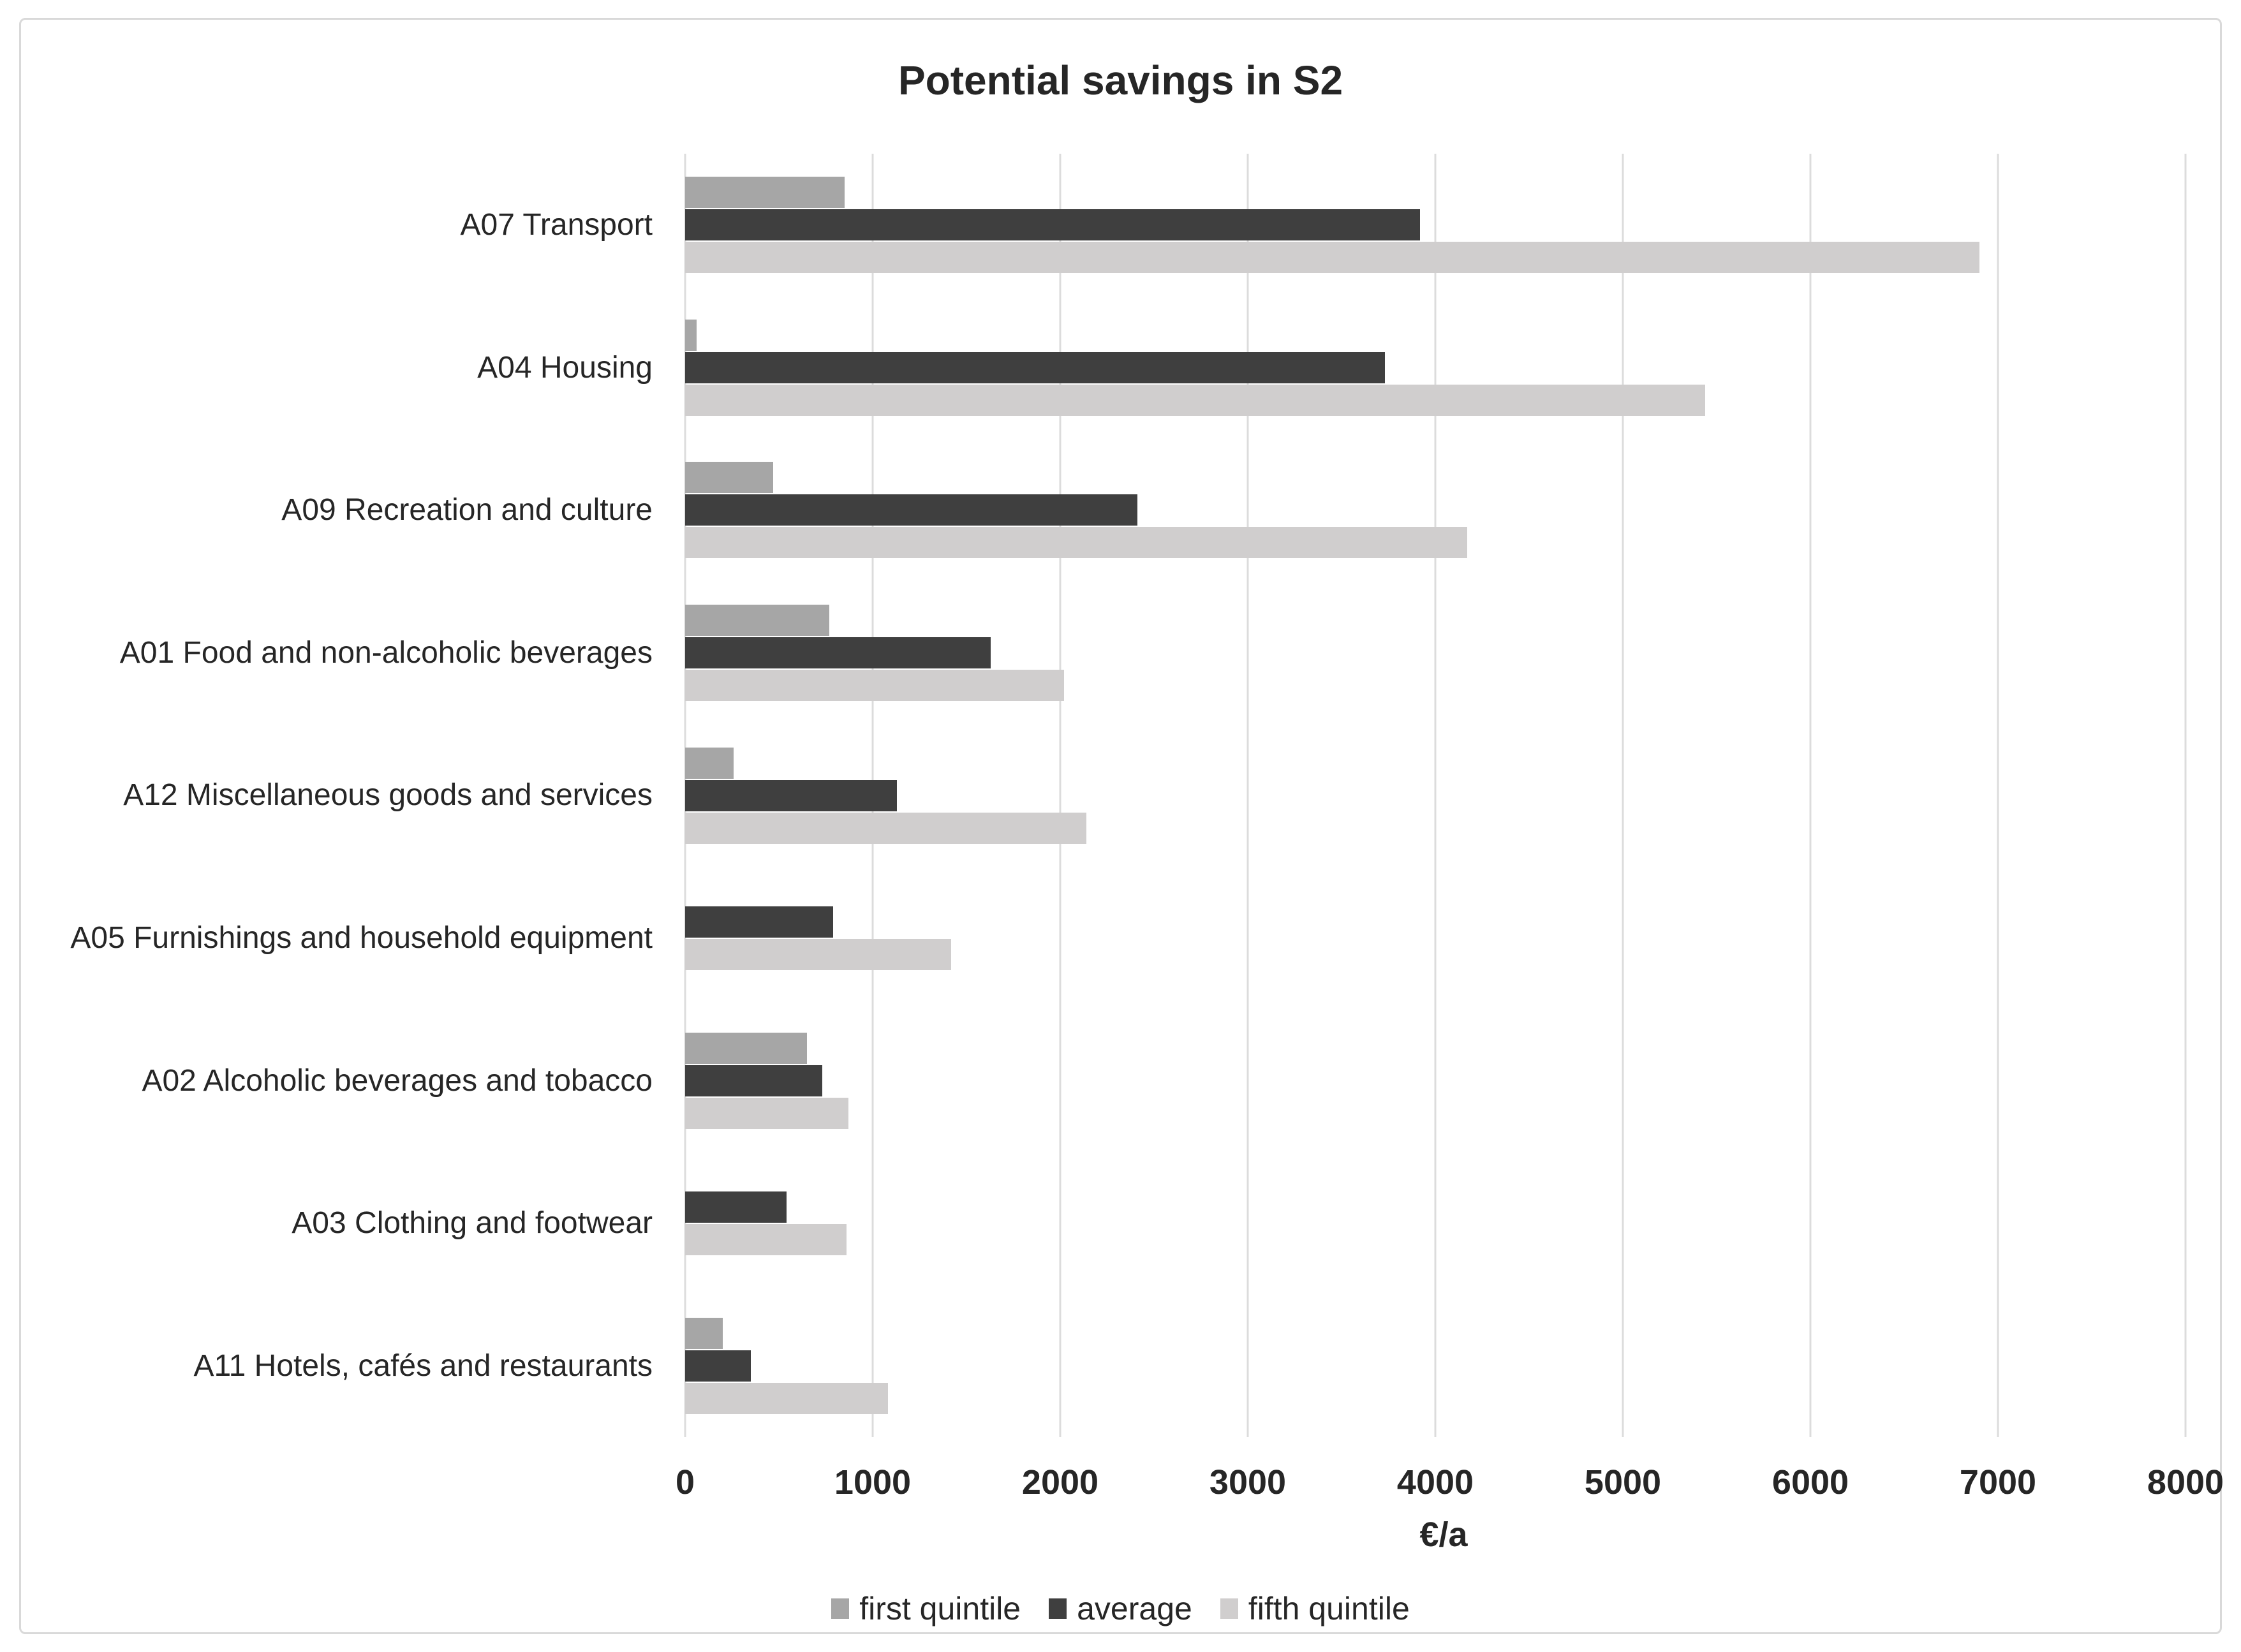 This screenshot has height=1652, width=2241. I want to click on x-axis-ticks: 0 1000 2000 3000 4000 5000 6000 7000 8000, so click(1450, 1482).